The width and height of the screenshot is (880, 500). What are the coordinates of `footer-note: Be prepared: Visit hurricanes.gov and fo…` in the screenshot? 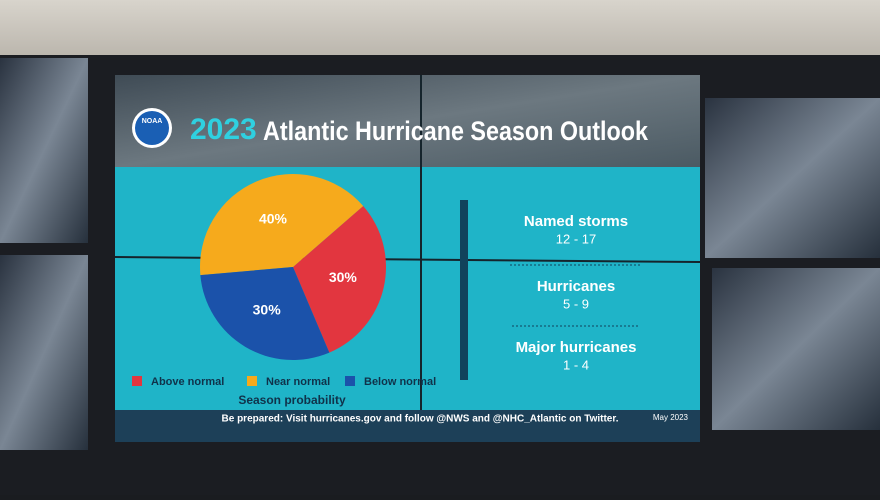 It's located at (420, 419).